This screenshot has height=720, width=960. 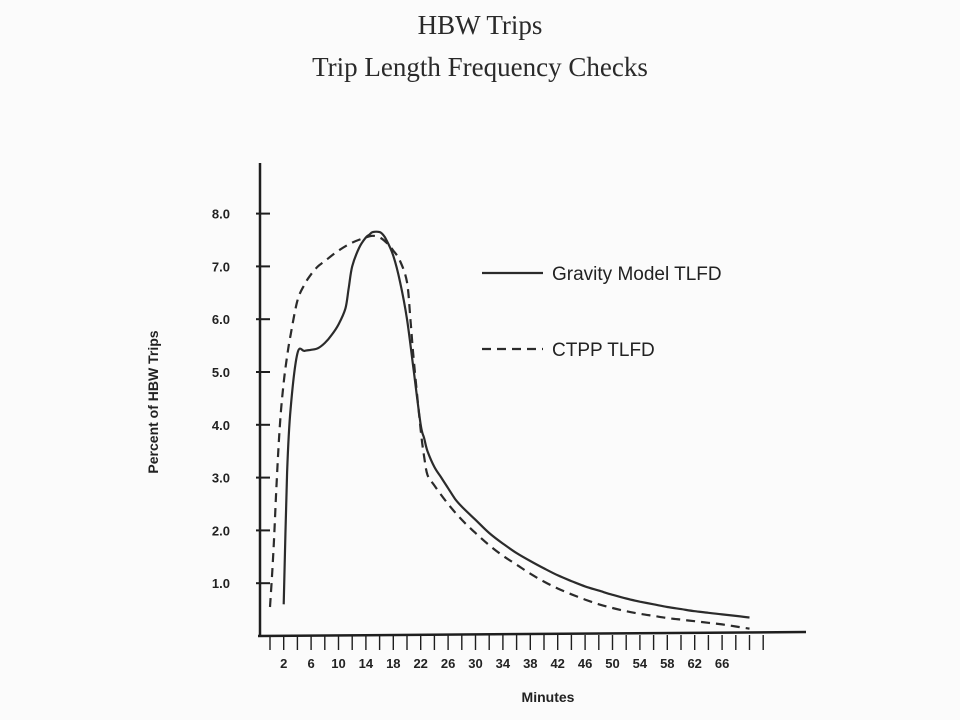 I want to click on x-tick-label: 34, so click(x=503, y=663).